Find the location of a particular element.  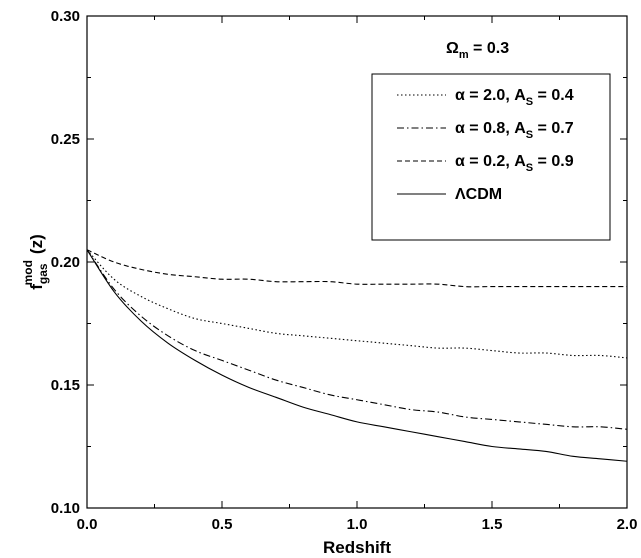

x-tick-label: 1.0 is located at coordinates (357, 524).